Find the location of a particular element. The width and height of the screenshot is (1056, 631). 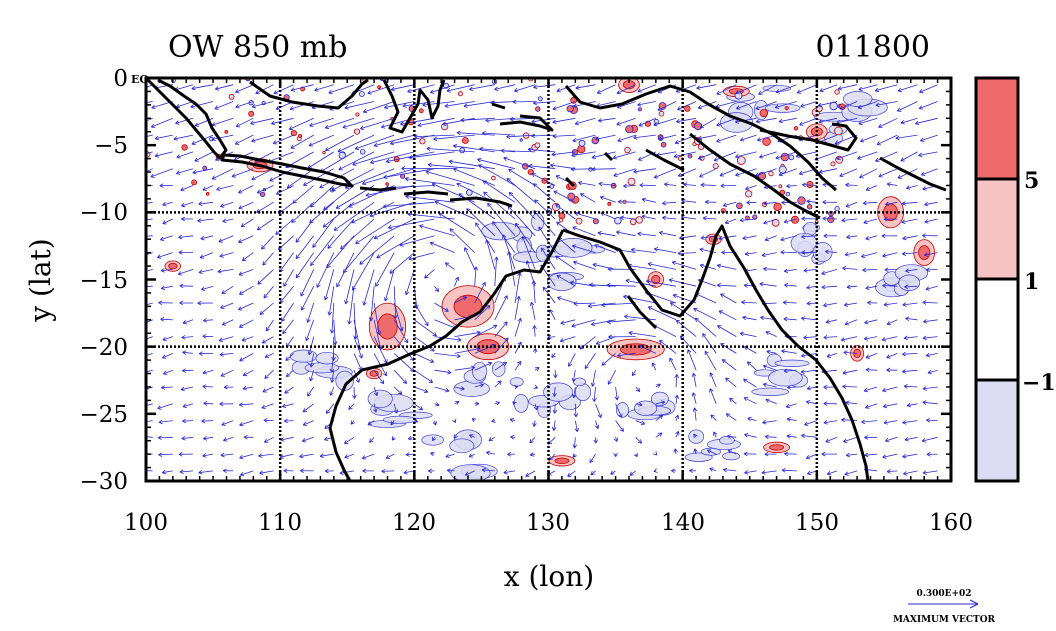

y-tick-label: −20 is located at coordinates (103, 348).